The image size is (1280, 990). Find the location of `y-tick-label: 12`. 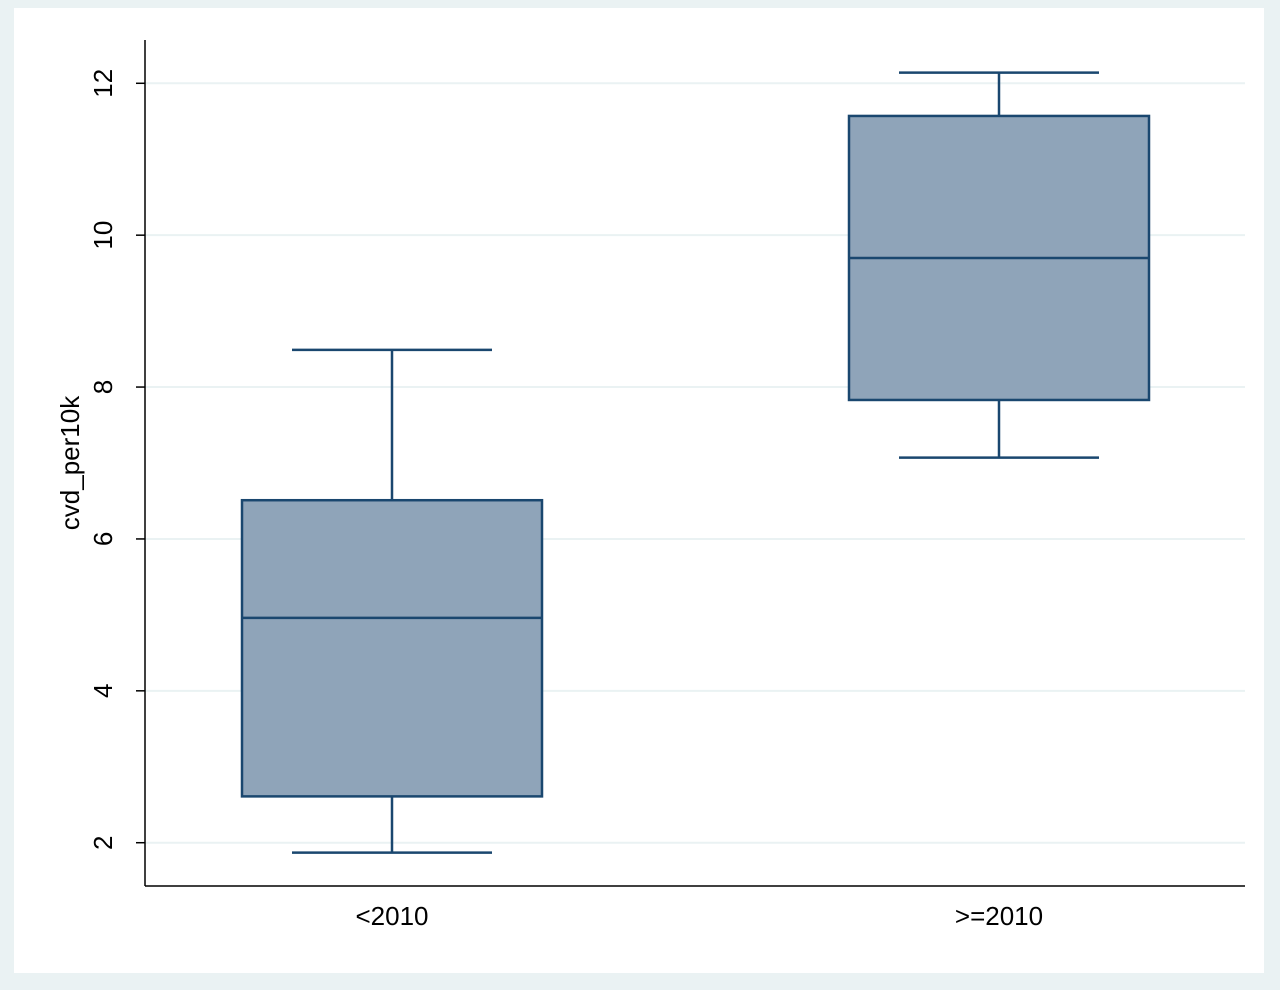

y-tick-label: 12 is located at coordinates (103, 83).